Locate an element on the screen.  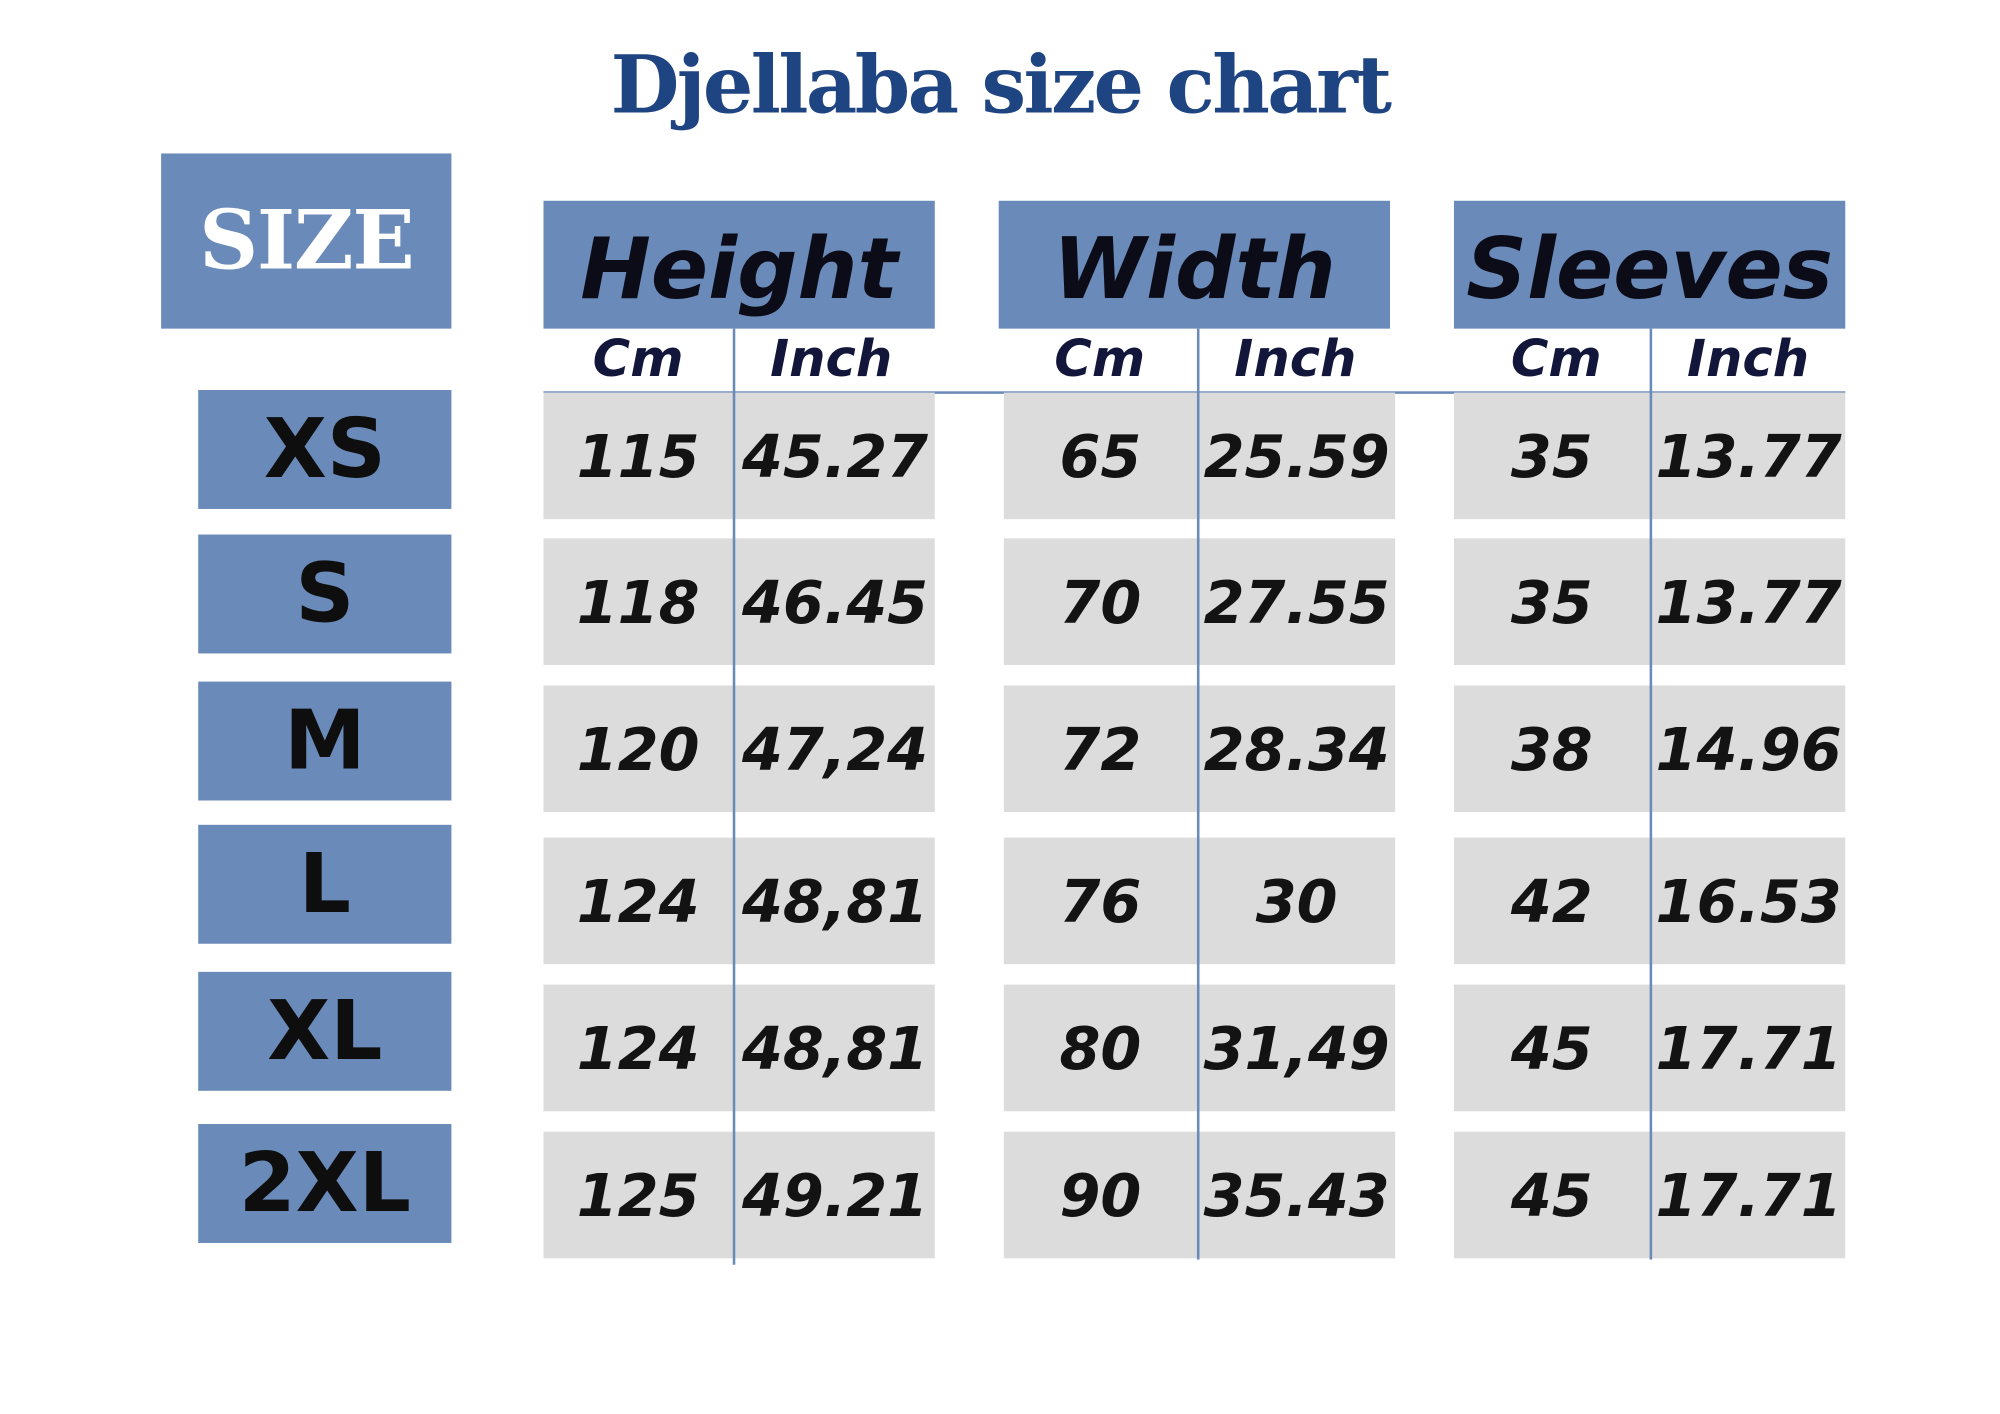
unit-header-width-inch: Inch is located at coordinates (1295, 359).